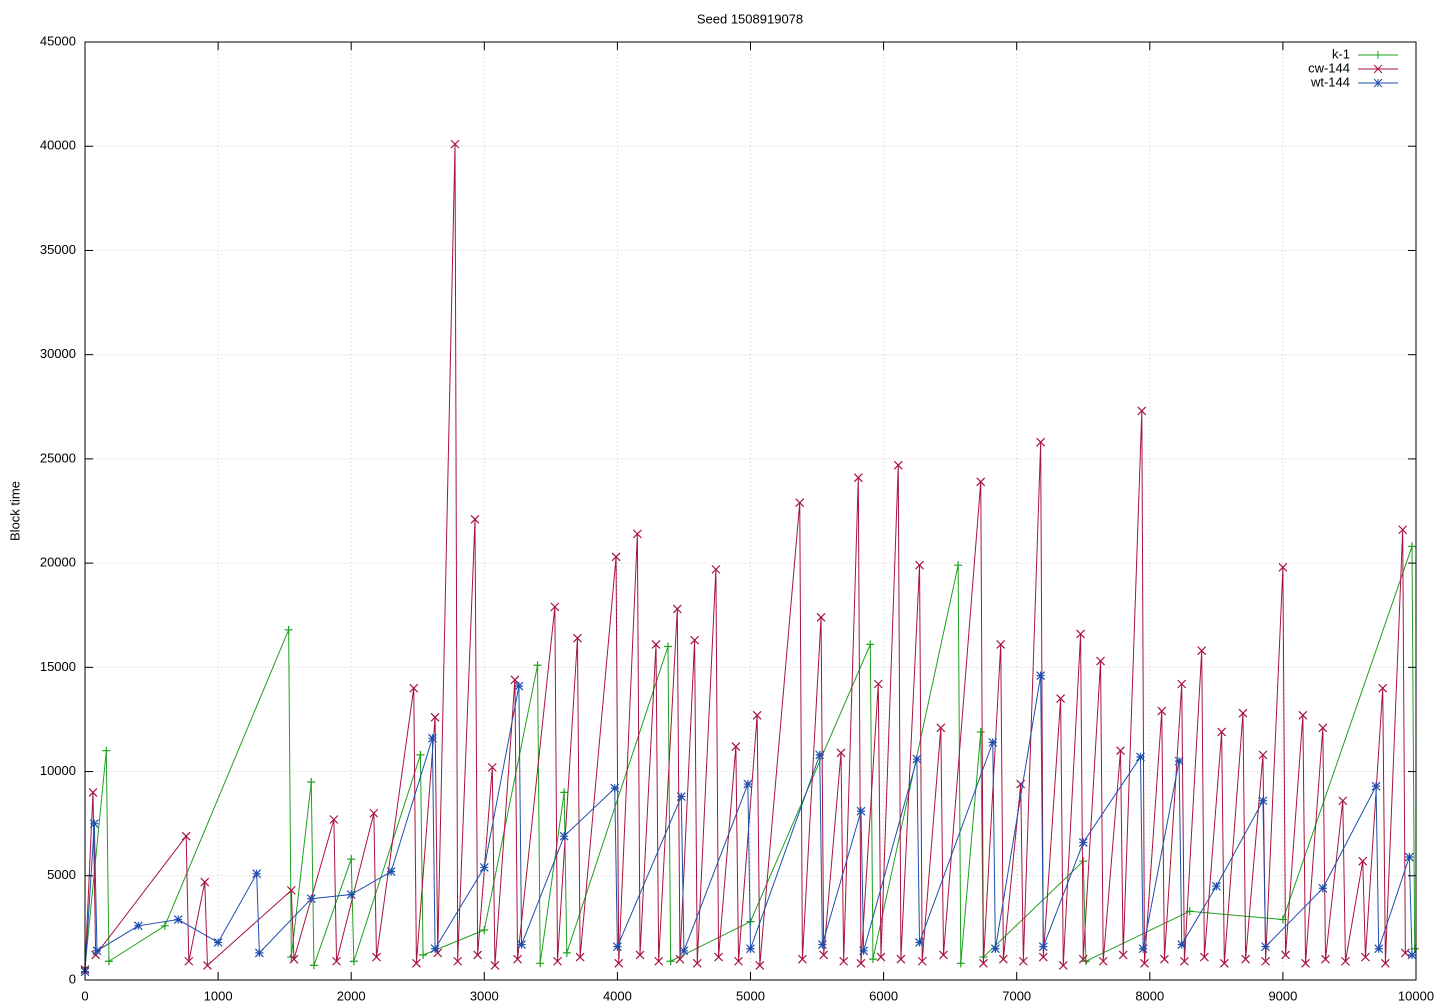  Describe the element at coordinates (750, 995) in the screenshot. I see `x-tick-label: 5000` at that location.